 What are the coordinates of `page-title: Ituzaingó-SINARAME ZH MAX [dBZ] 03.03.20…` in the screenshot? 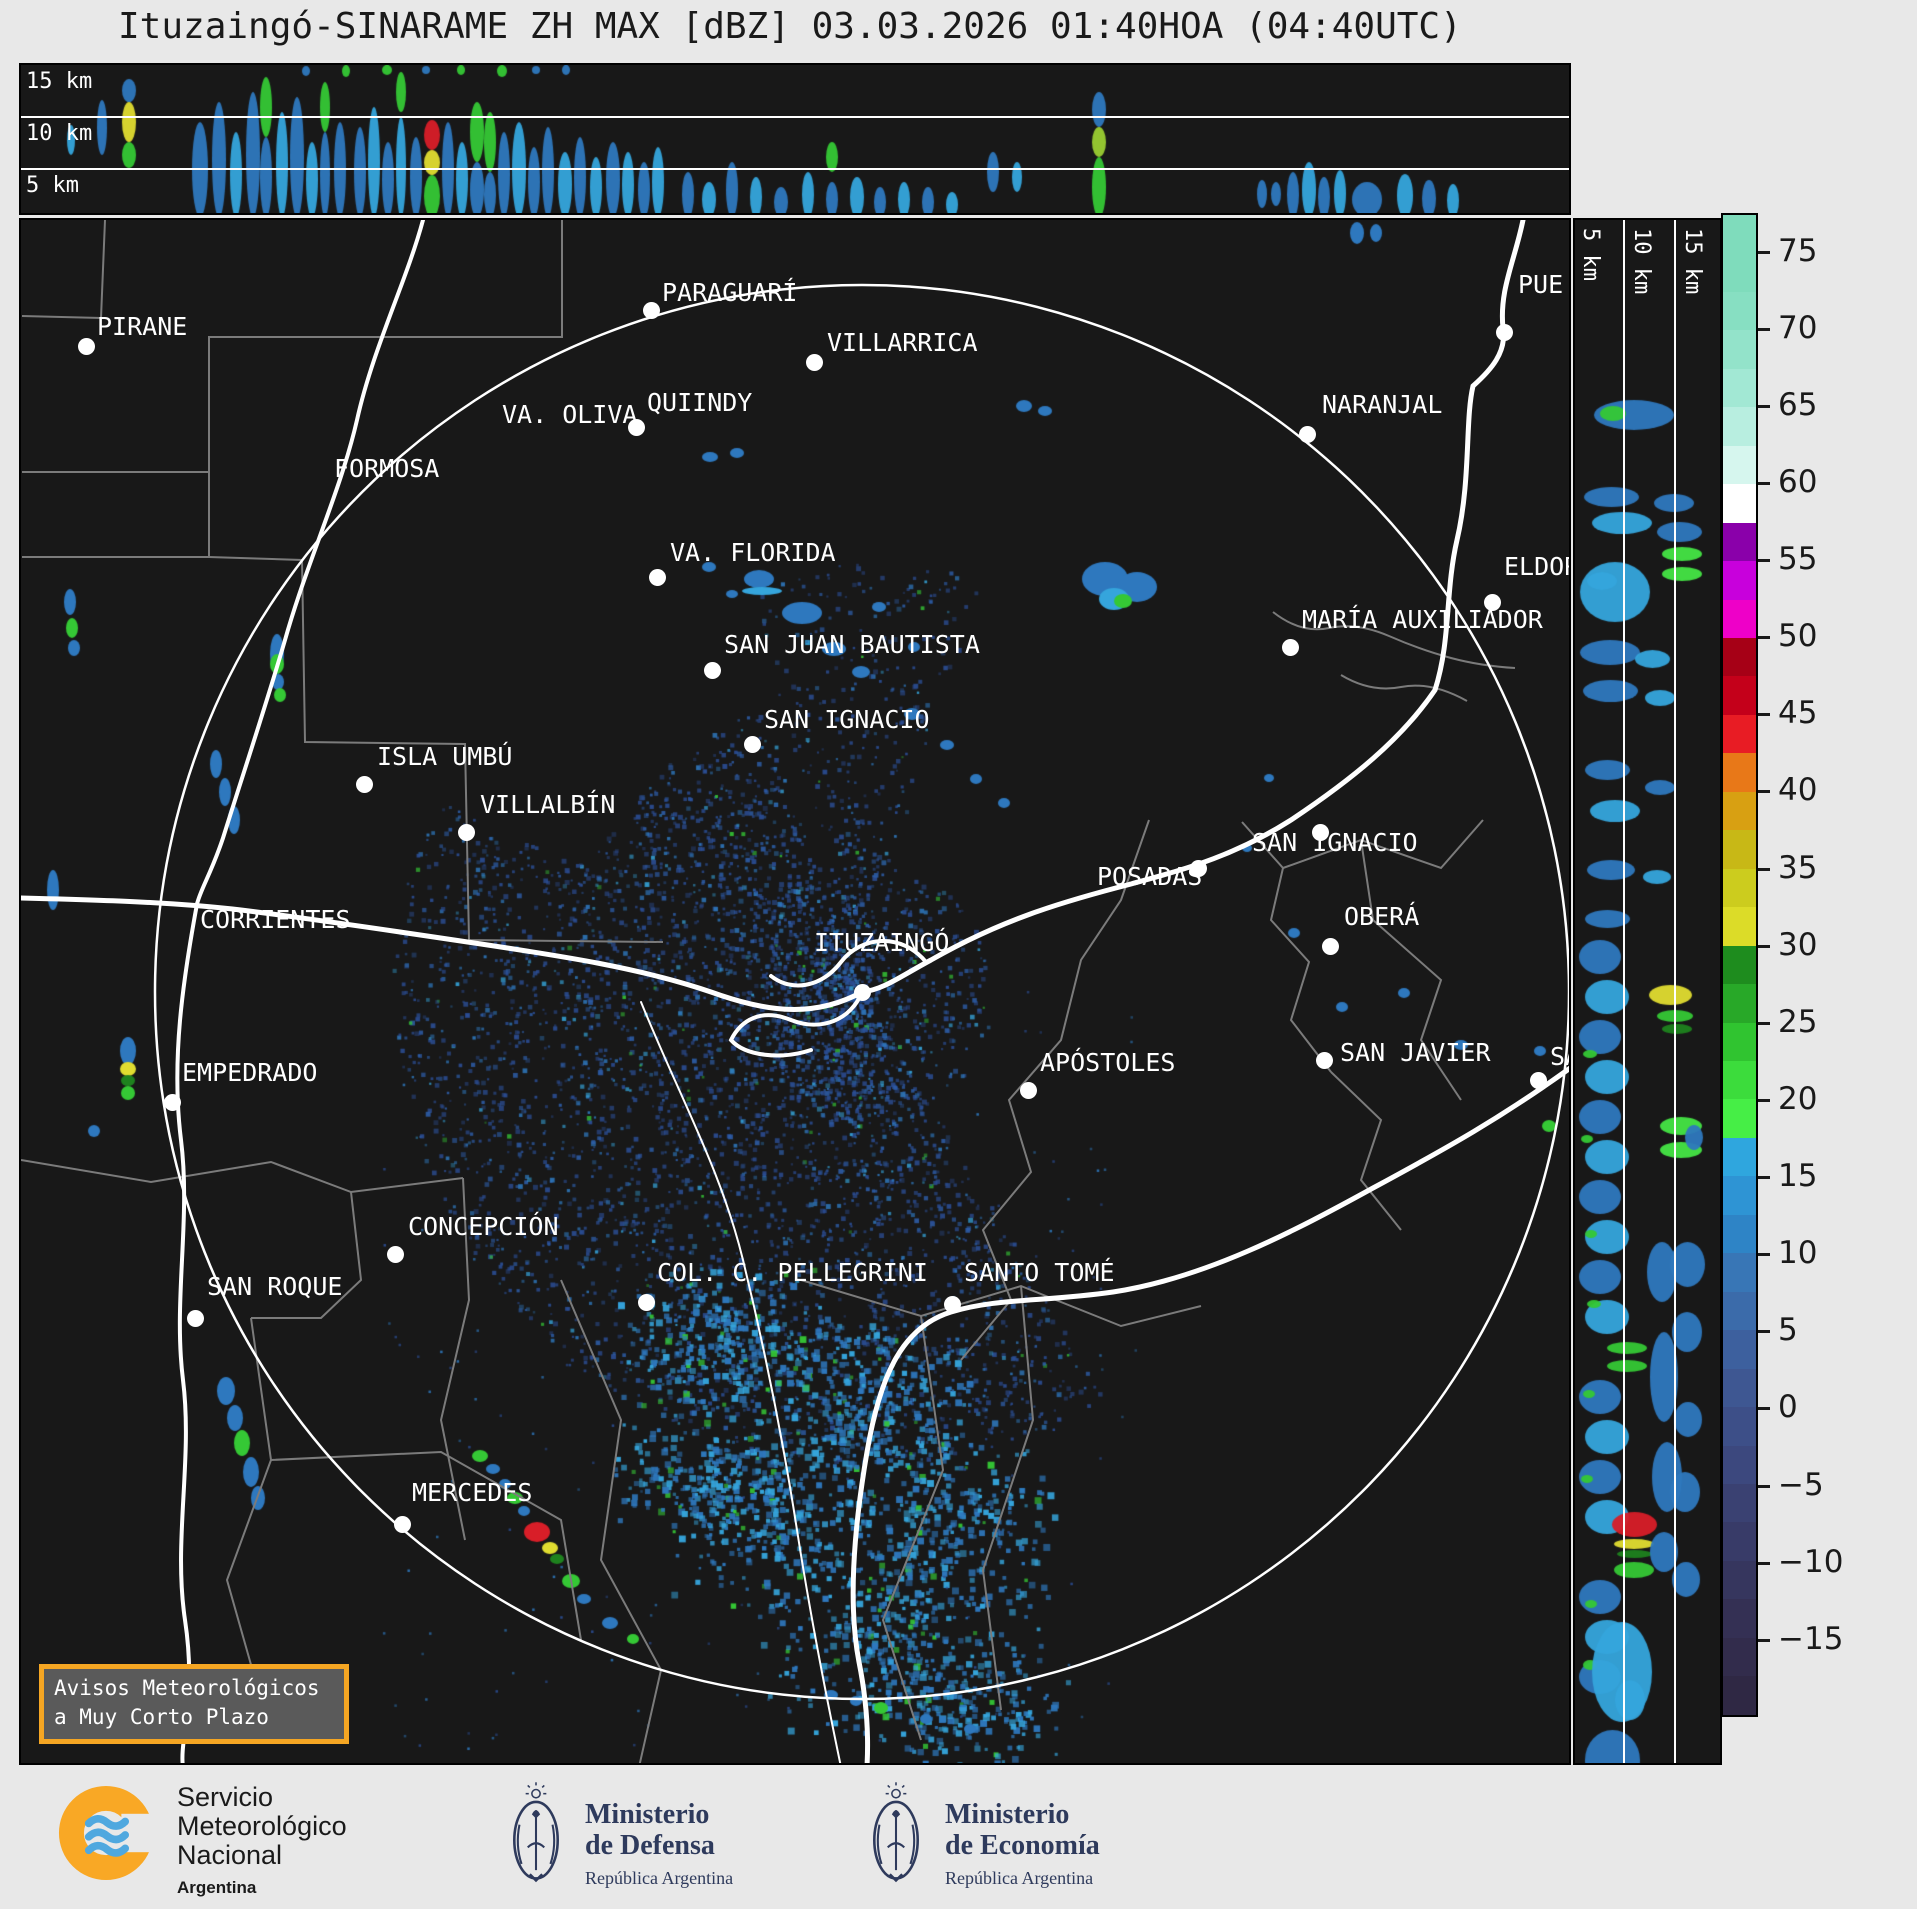 It's located at (790, 26).